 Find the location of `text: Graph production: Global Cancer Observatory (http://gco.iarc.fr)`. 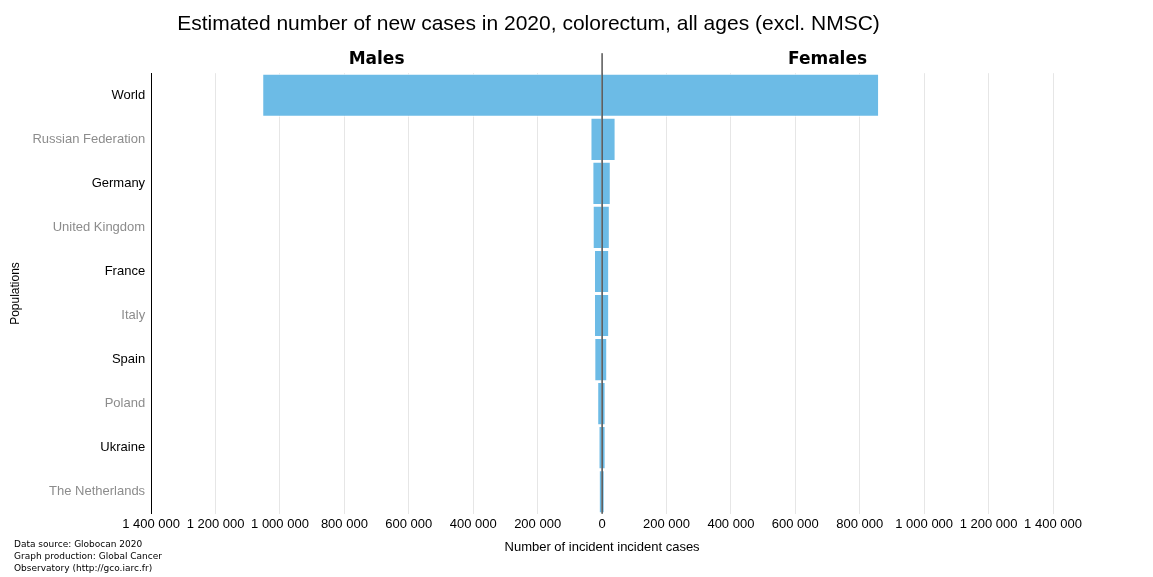

text: Graph production: Global Cancer Observatory (http://gco.iarc.fr) is located at coordinates (88, 562).